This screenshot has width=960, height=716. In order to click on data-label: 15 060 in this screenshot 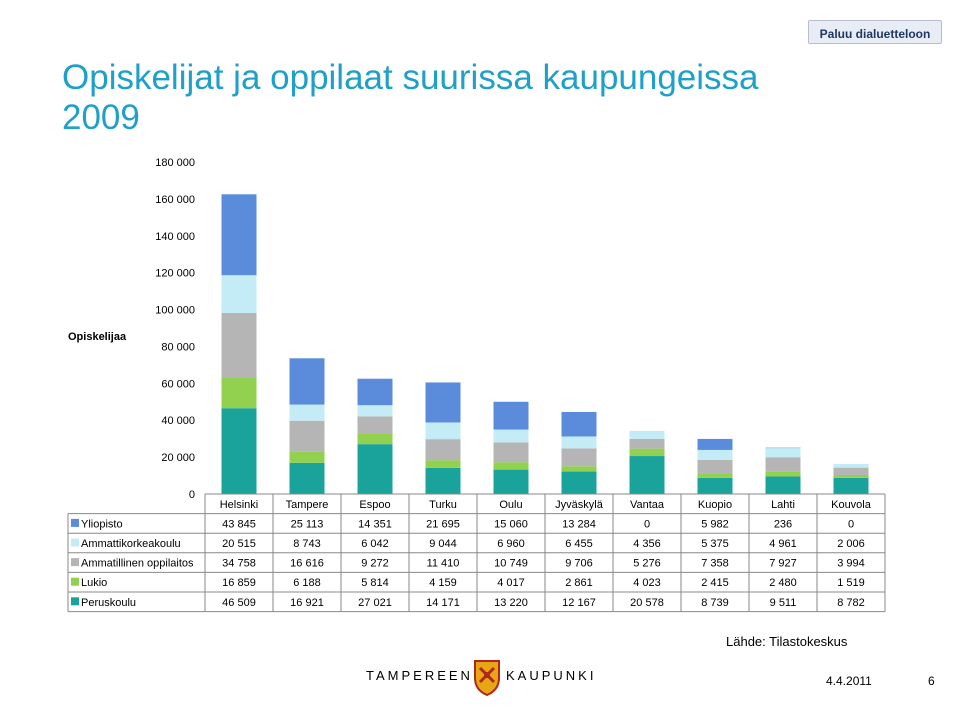, I will do `click(511, 524)`.